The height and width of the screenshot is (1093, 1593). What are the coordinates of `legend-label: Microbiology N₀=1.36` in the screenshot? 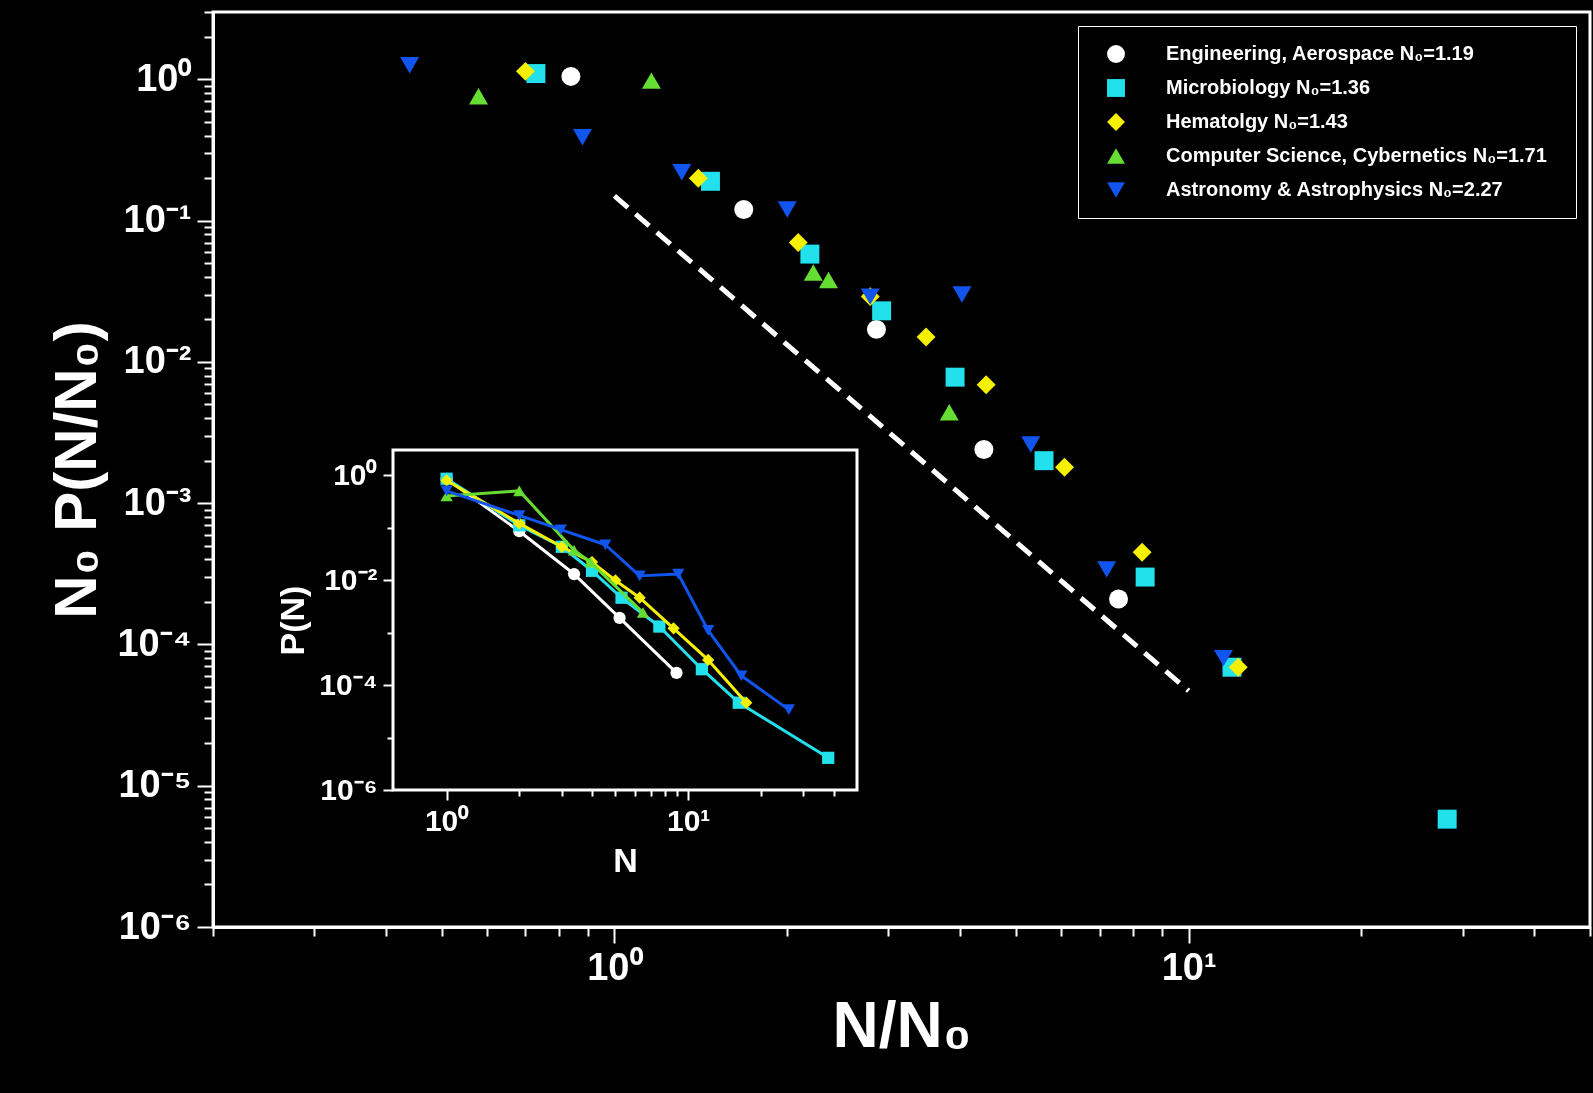 It's located at (1268, 87).